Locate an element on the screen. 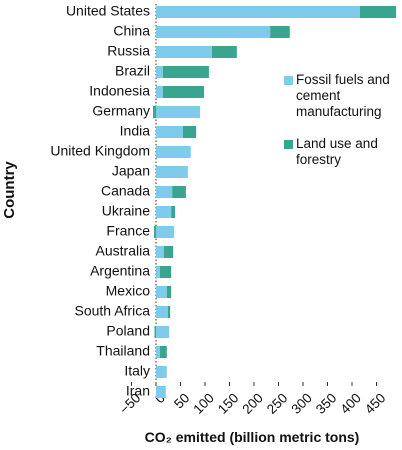  legend-label: Fossil fuels and cement manufacturing is located at coordinates (343, 95).